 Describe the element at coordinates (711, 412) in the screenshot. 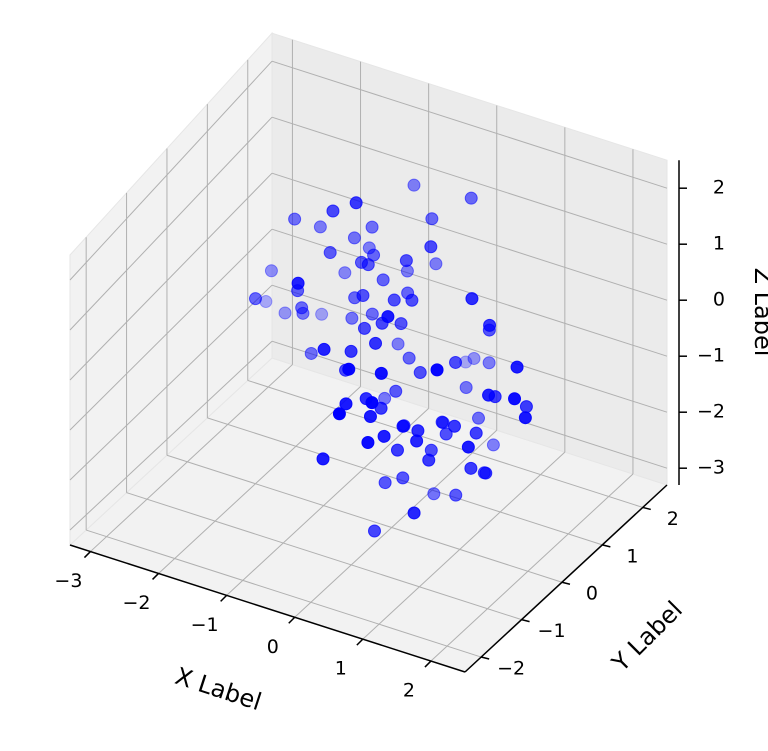

I see `z-tick-label: −2` at that location.